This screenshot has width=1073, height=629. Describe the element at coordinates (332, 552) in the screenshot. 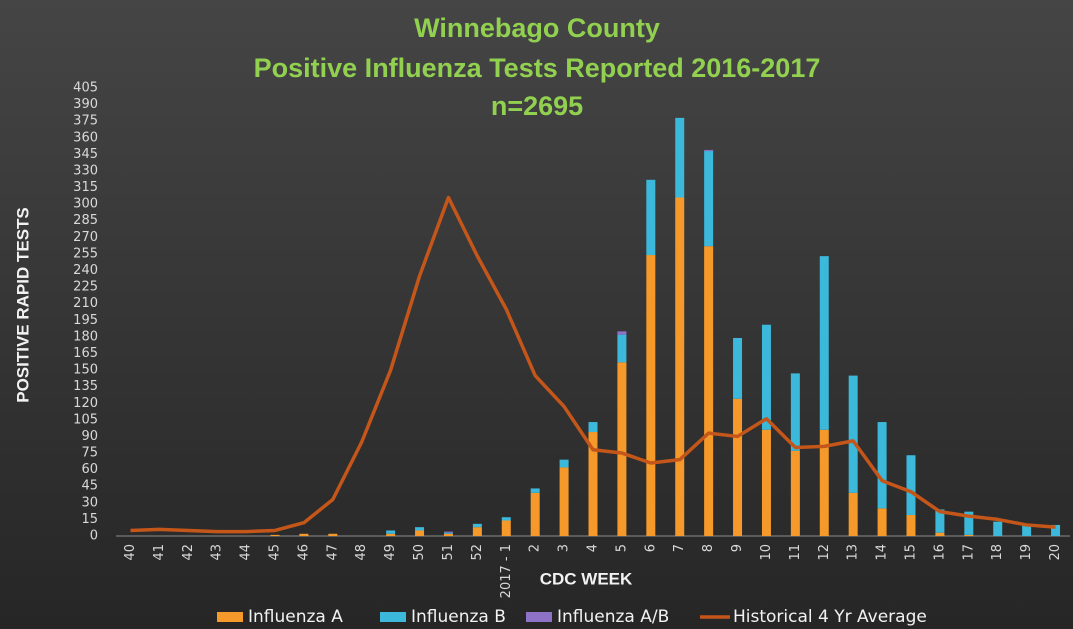

I see `x-tick-label: 47` at that location.